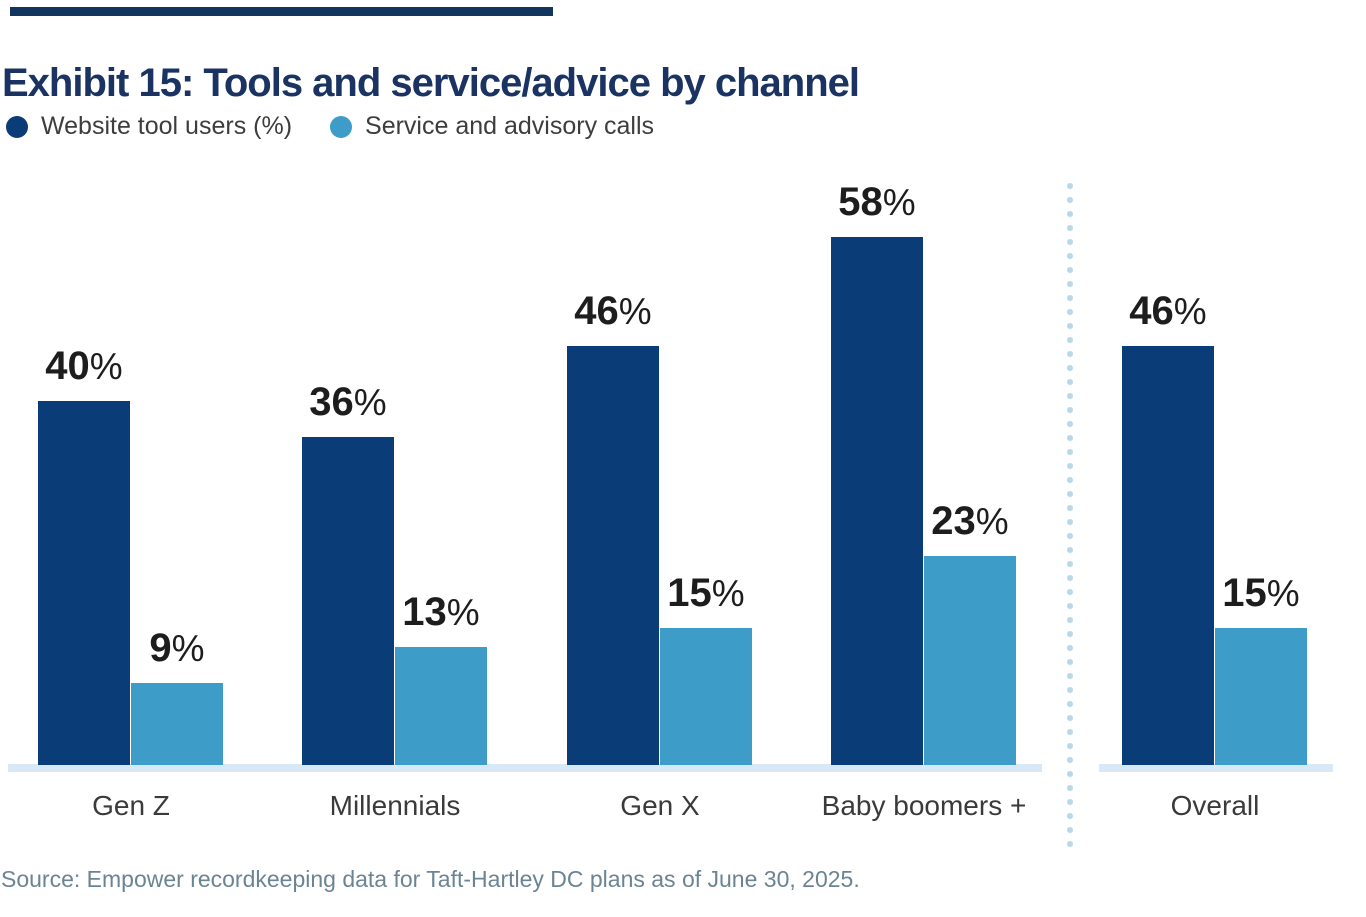  What do you see at coordinates (525, 768) in the screenshot?
I see `baseline-main-group` at bounding box center [525, 768].